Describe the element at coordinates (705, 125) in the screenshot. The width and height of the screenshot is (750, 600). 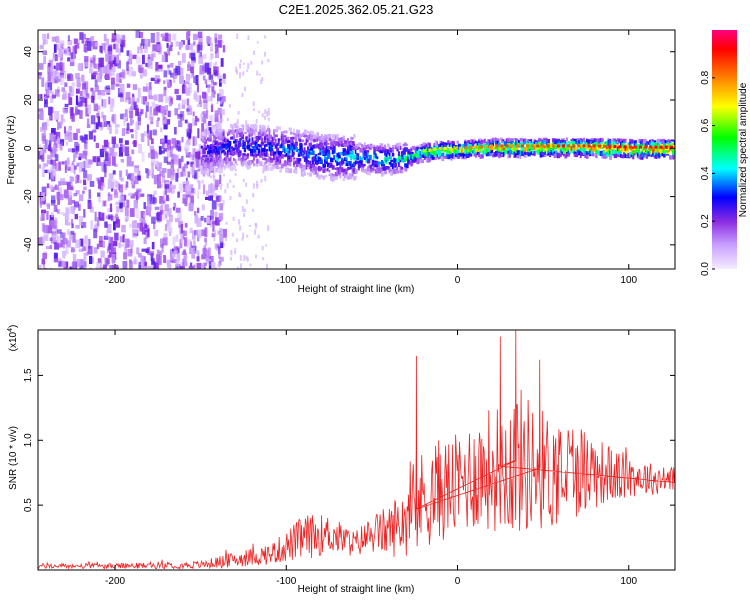
I see `colorbar-tick-label: 0.6` at that location.